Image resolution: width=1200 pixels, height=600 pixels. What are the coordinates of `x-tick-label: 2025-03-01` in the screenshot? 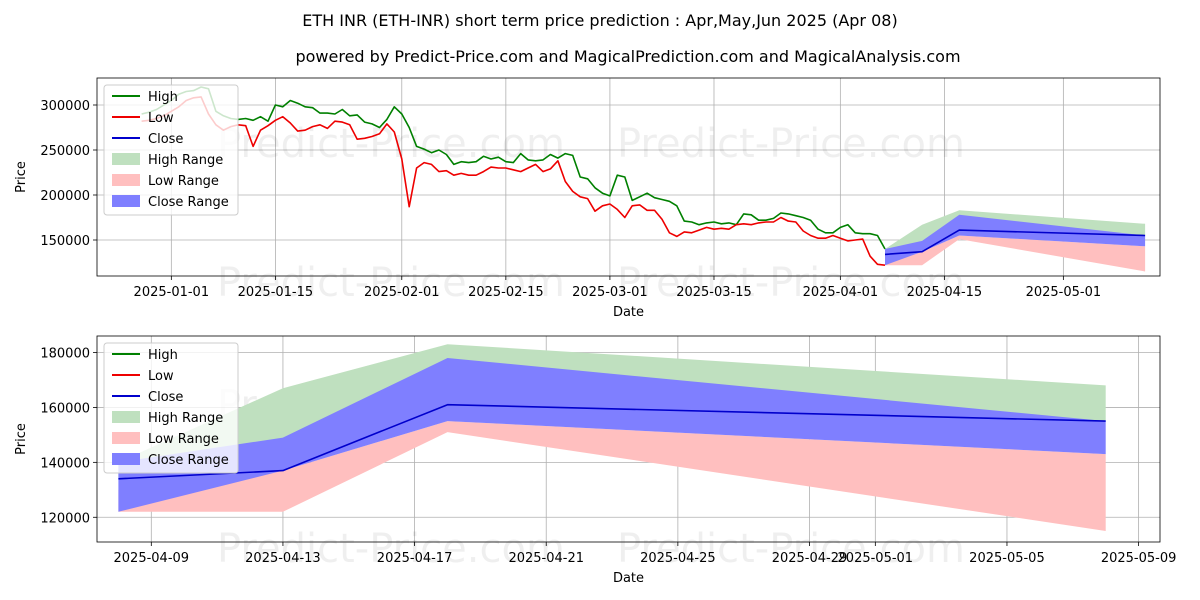 It's located at (610, 292).